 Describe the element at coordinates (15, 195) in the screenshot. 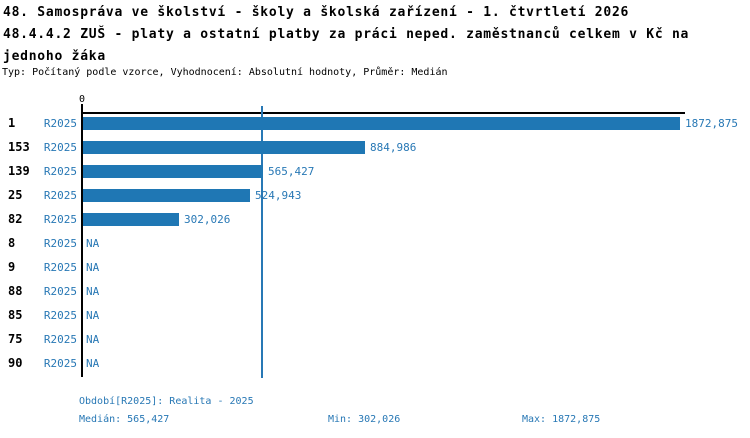

I see `row-id-label: 25` at that location.